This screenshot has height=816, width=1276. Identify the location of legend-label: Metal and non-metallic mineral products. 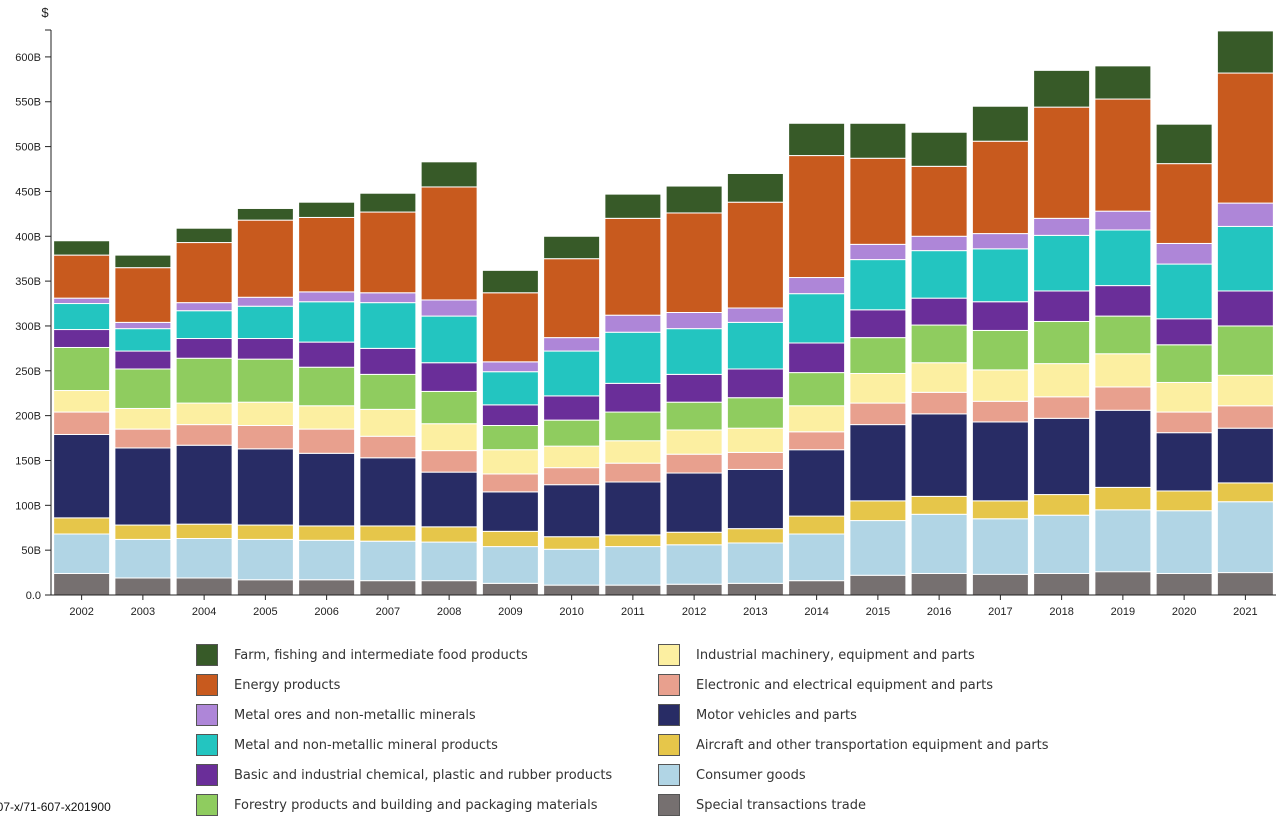
(366, 745).